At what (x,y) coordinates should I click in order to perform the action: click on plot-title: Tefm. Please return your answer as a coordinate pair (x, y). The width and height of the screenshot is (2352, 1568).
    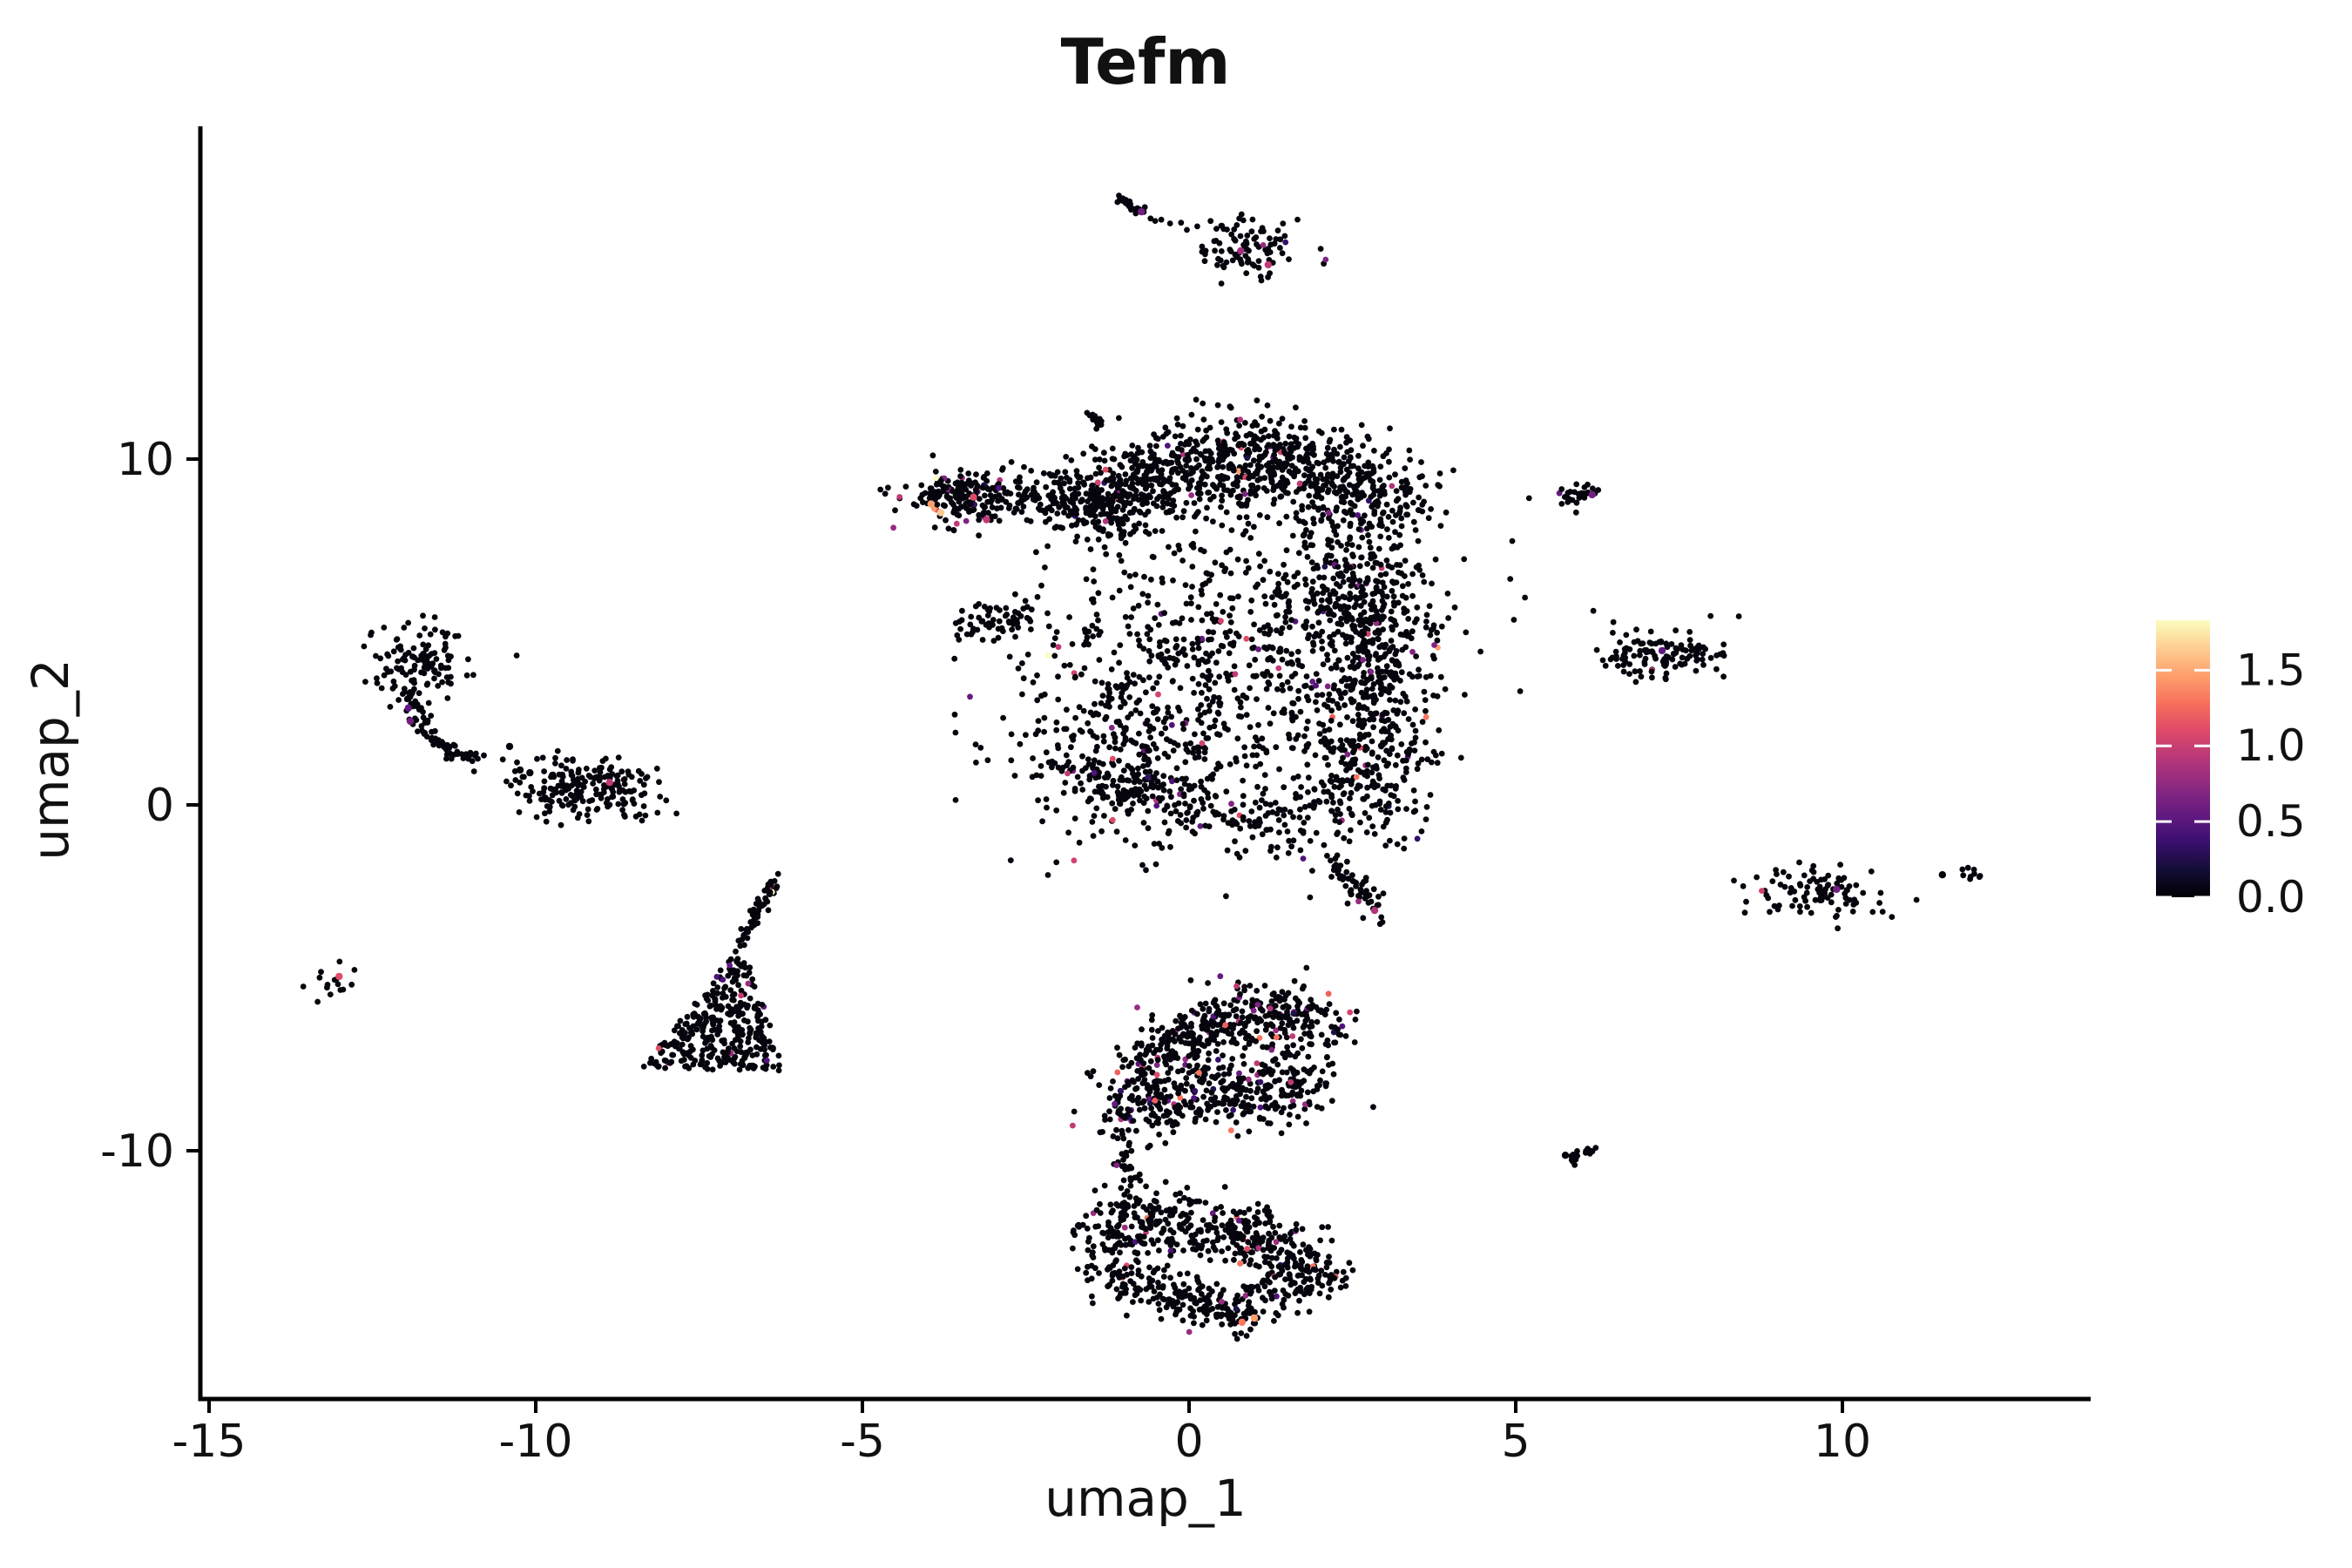
    Looking at the image, I should click on (1146, 61).